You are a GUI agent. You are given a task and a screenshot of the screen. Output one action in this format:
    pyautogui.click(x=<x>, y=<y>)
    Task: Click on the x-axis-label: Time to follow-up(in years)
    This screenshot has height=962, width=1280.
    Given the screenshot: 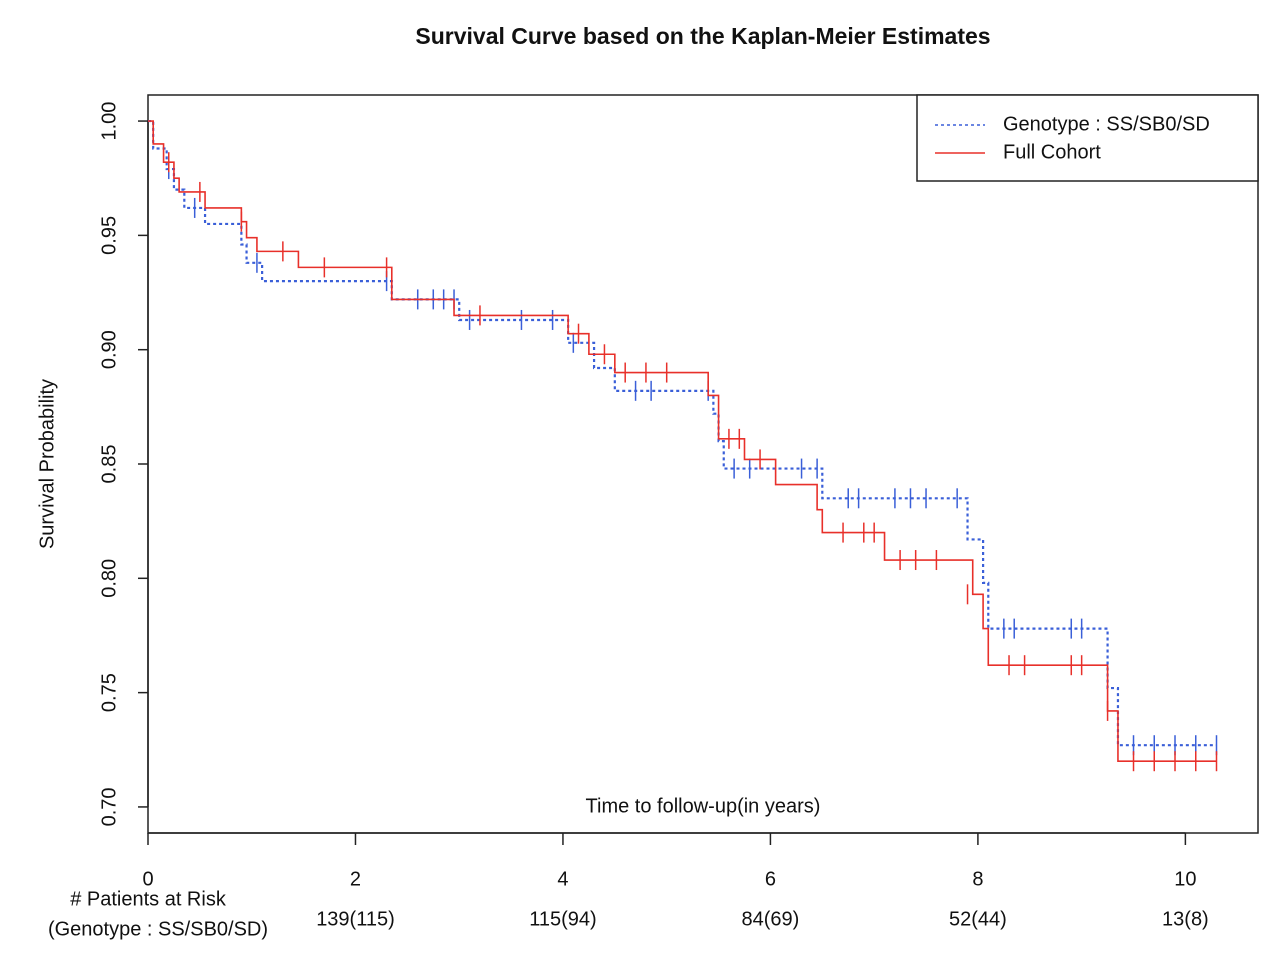 What is the action you would take?
    pyautogui.click(x=703, y=806)
    